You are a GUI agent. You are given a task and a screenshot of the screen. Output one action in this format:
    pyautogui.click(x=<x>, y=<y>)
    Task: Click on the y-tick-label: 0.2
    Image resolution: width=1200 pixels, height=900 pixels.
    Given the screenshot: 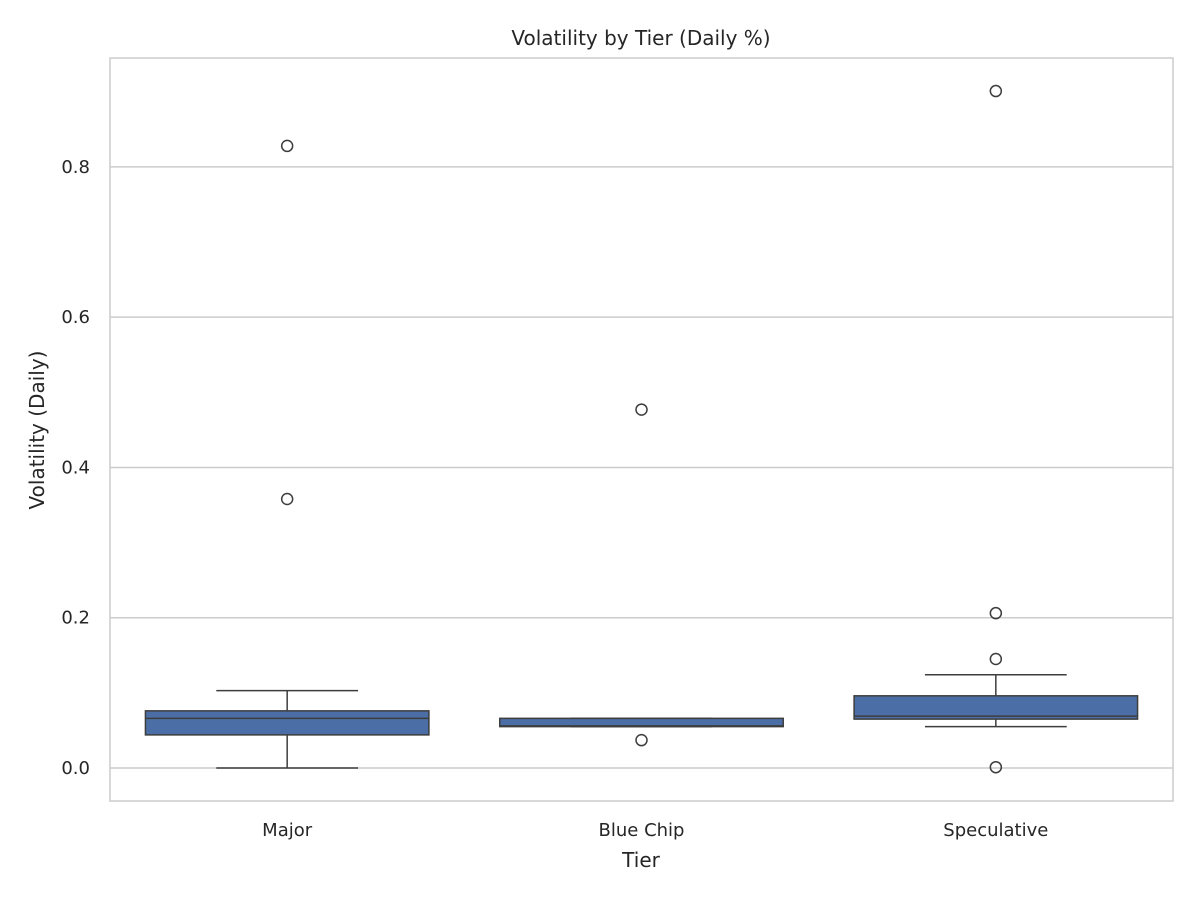 What is the action you would take?
    pyautogui.click(x=75, y=618)
    